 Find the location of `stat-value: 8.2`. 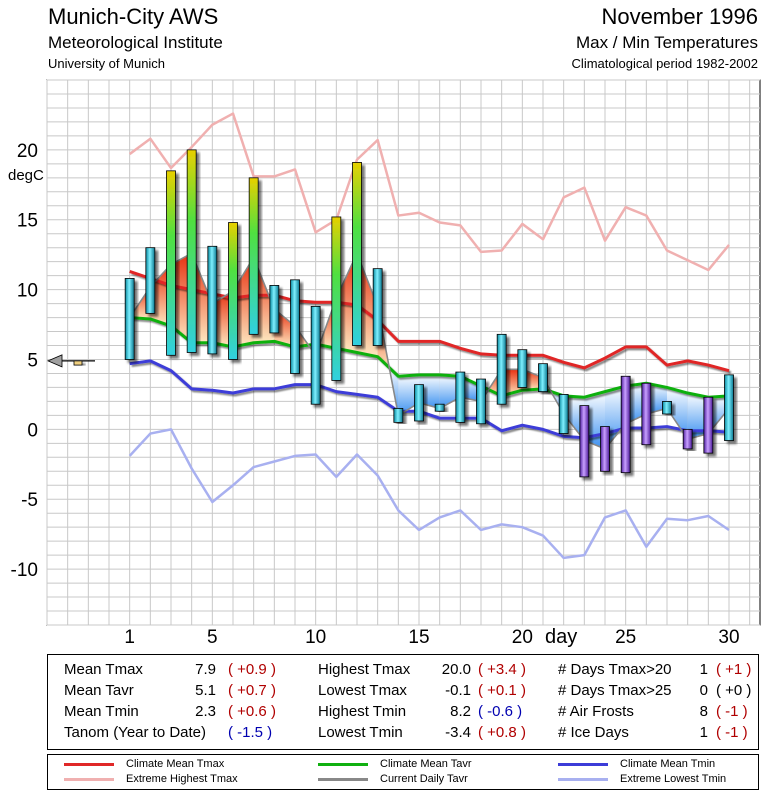

stat-value: 8.2 is located at coordinates (460, 711).